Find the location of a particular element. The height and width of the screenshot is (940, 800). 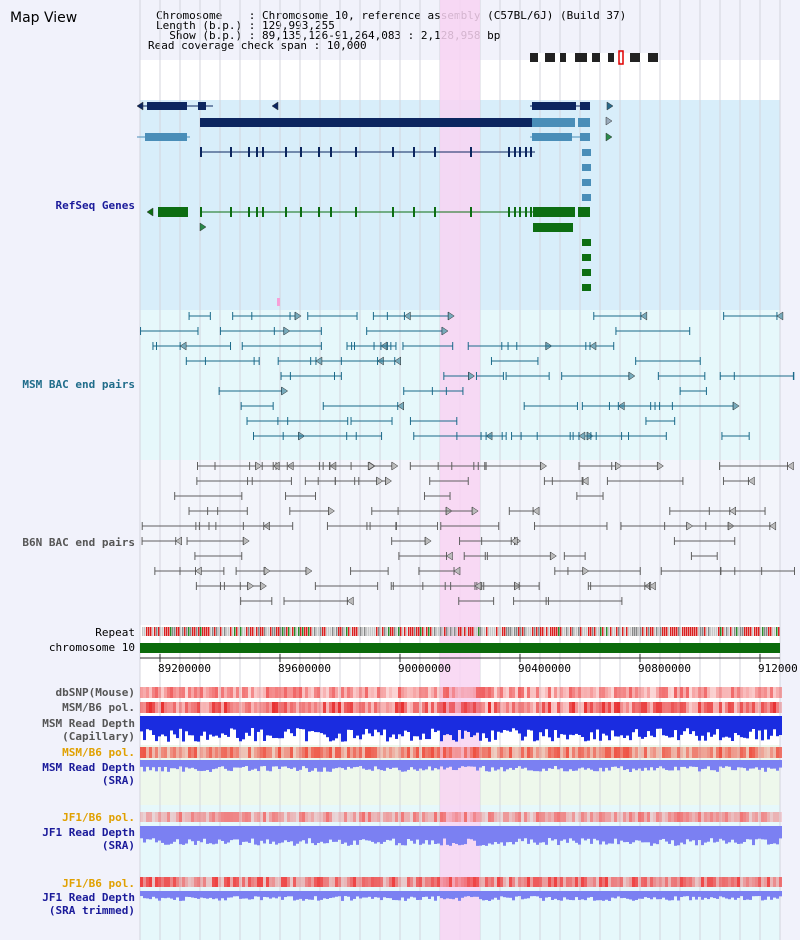

track-label-b6n-bac: B6N BAC end pairs is located at coordinates (78, 542).